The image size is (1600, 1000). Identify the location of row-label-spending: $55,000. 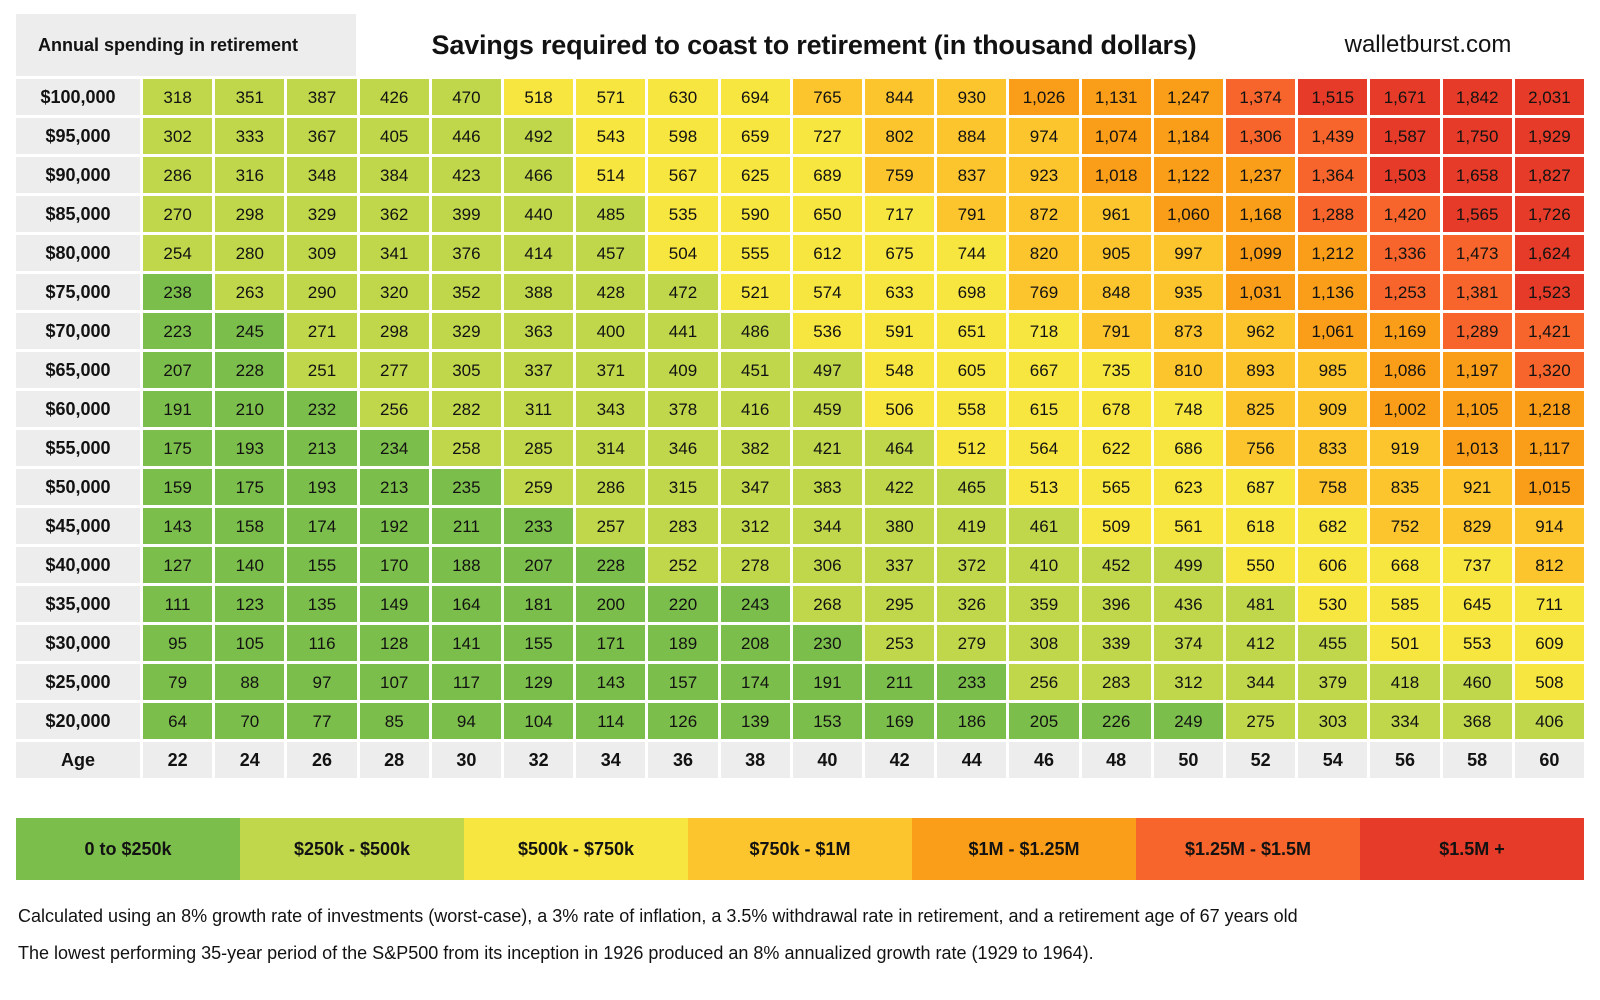
(78, 448).